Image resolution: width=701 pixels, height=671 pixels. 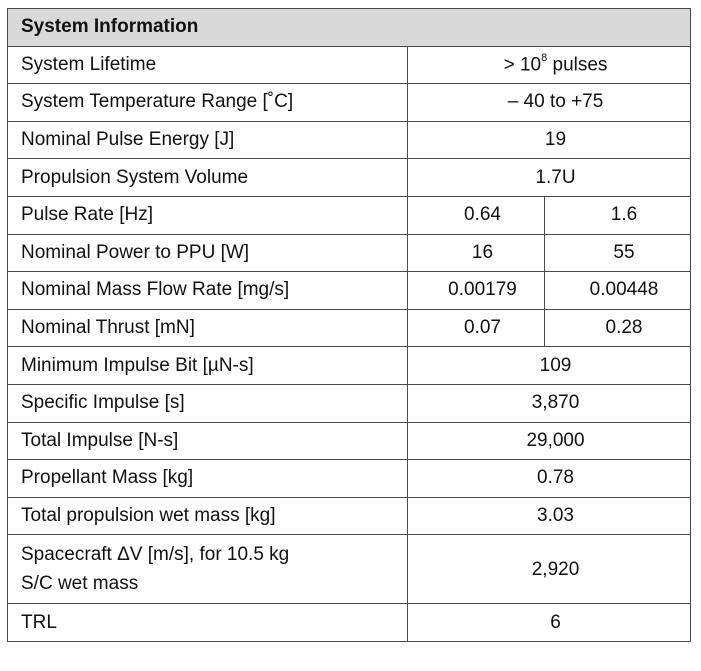 I want to click on table-header-row: System Information, so click(x=349, y=27).